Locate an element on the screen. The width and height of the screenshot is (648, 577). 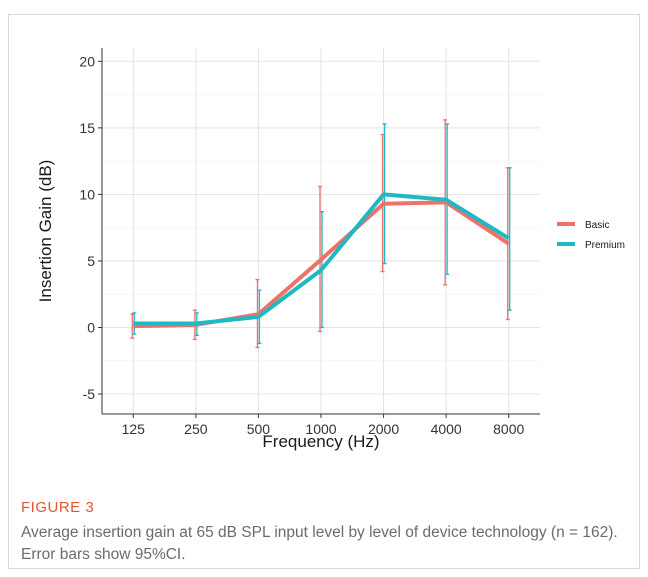
x-tick-label: 2000 is located at coordinates (383, 429).